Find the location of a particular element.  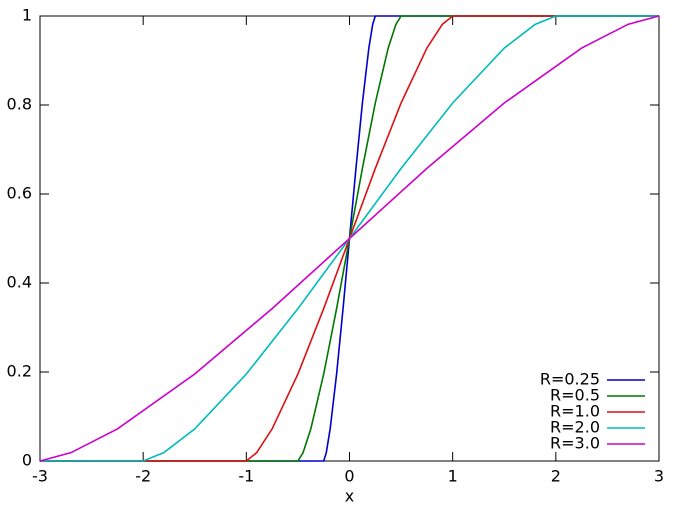

legend-label: R=0.5 is located at coordinates (575, 395).